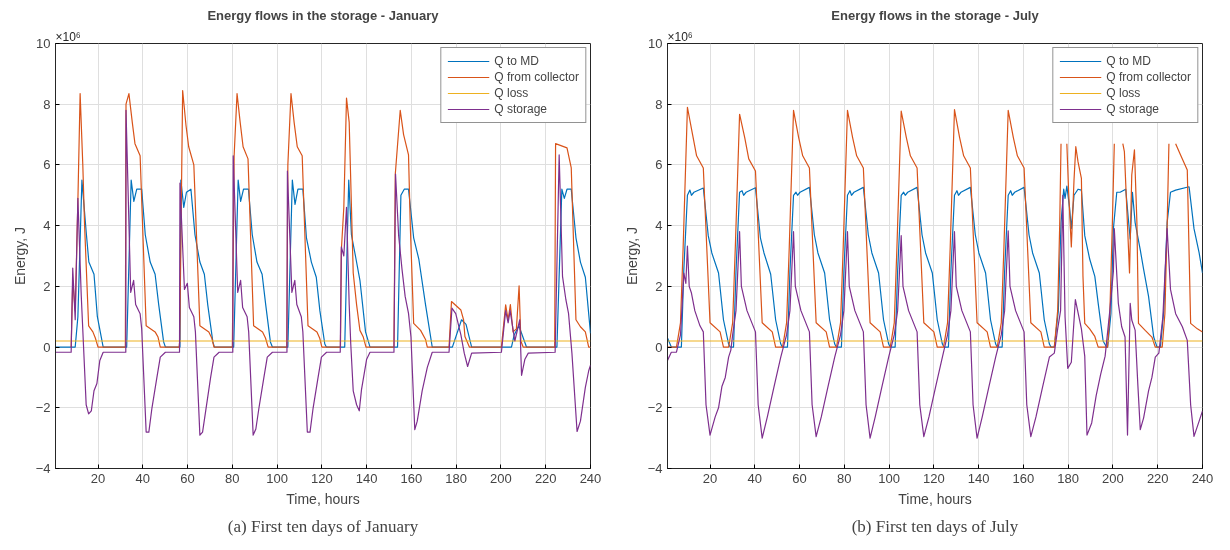  What do you see at coordinates (935, 266) in the screenshot?
I see `line-series` at bounding box center [935, 266].